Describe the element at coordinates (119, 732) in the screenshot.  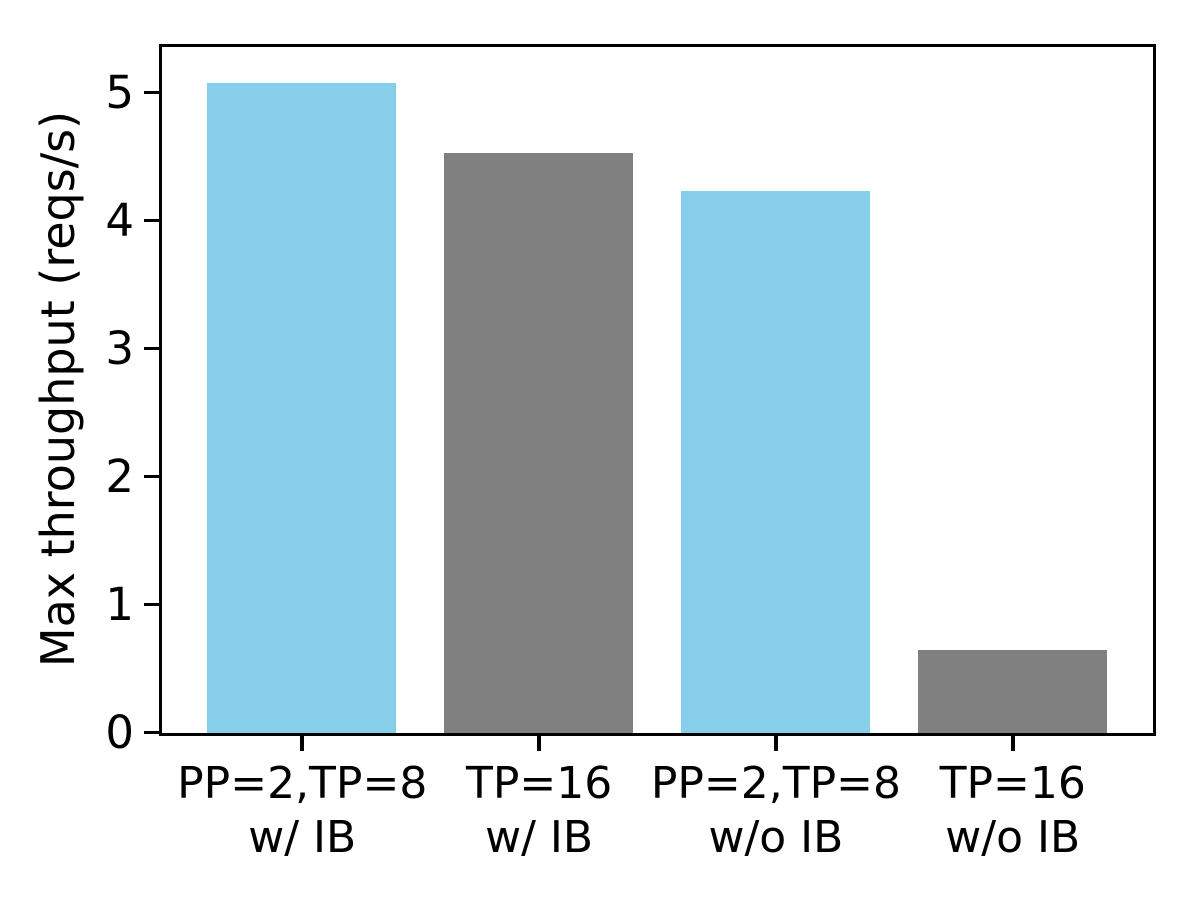
I see `y-tick-label-0: 0` at that location.